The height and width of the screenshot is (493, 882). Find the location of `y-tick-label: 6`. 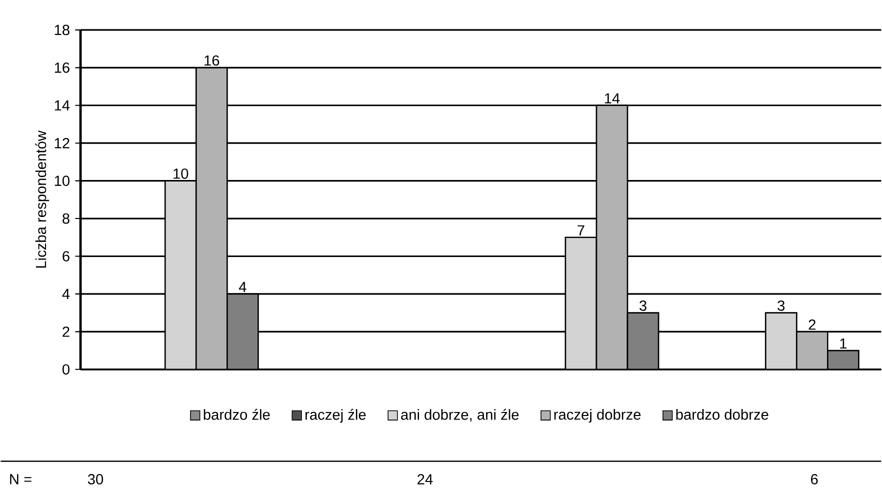

y-tick-label: 6 is located at coordinates (66, 256).